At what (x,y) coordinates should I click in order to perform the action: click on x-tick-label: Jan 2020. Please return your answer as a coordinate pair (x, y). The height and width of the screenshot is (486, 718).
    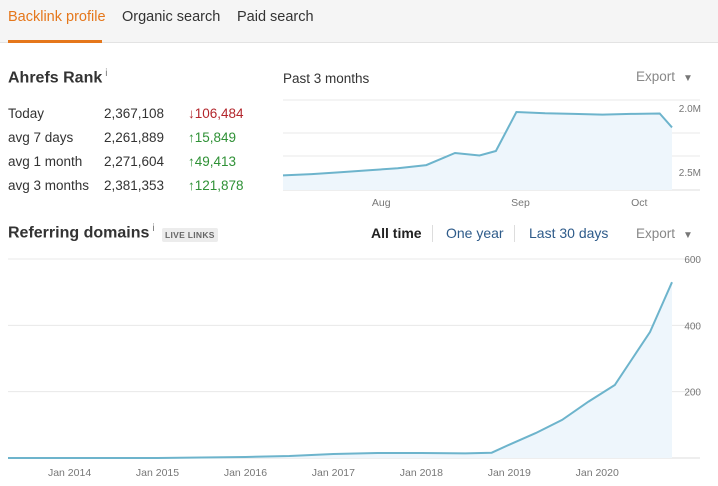
    Looking at the image, I should click on (597, 473).